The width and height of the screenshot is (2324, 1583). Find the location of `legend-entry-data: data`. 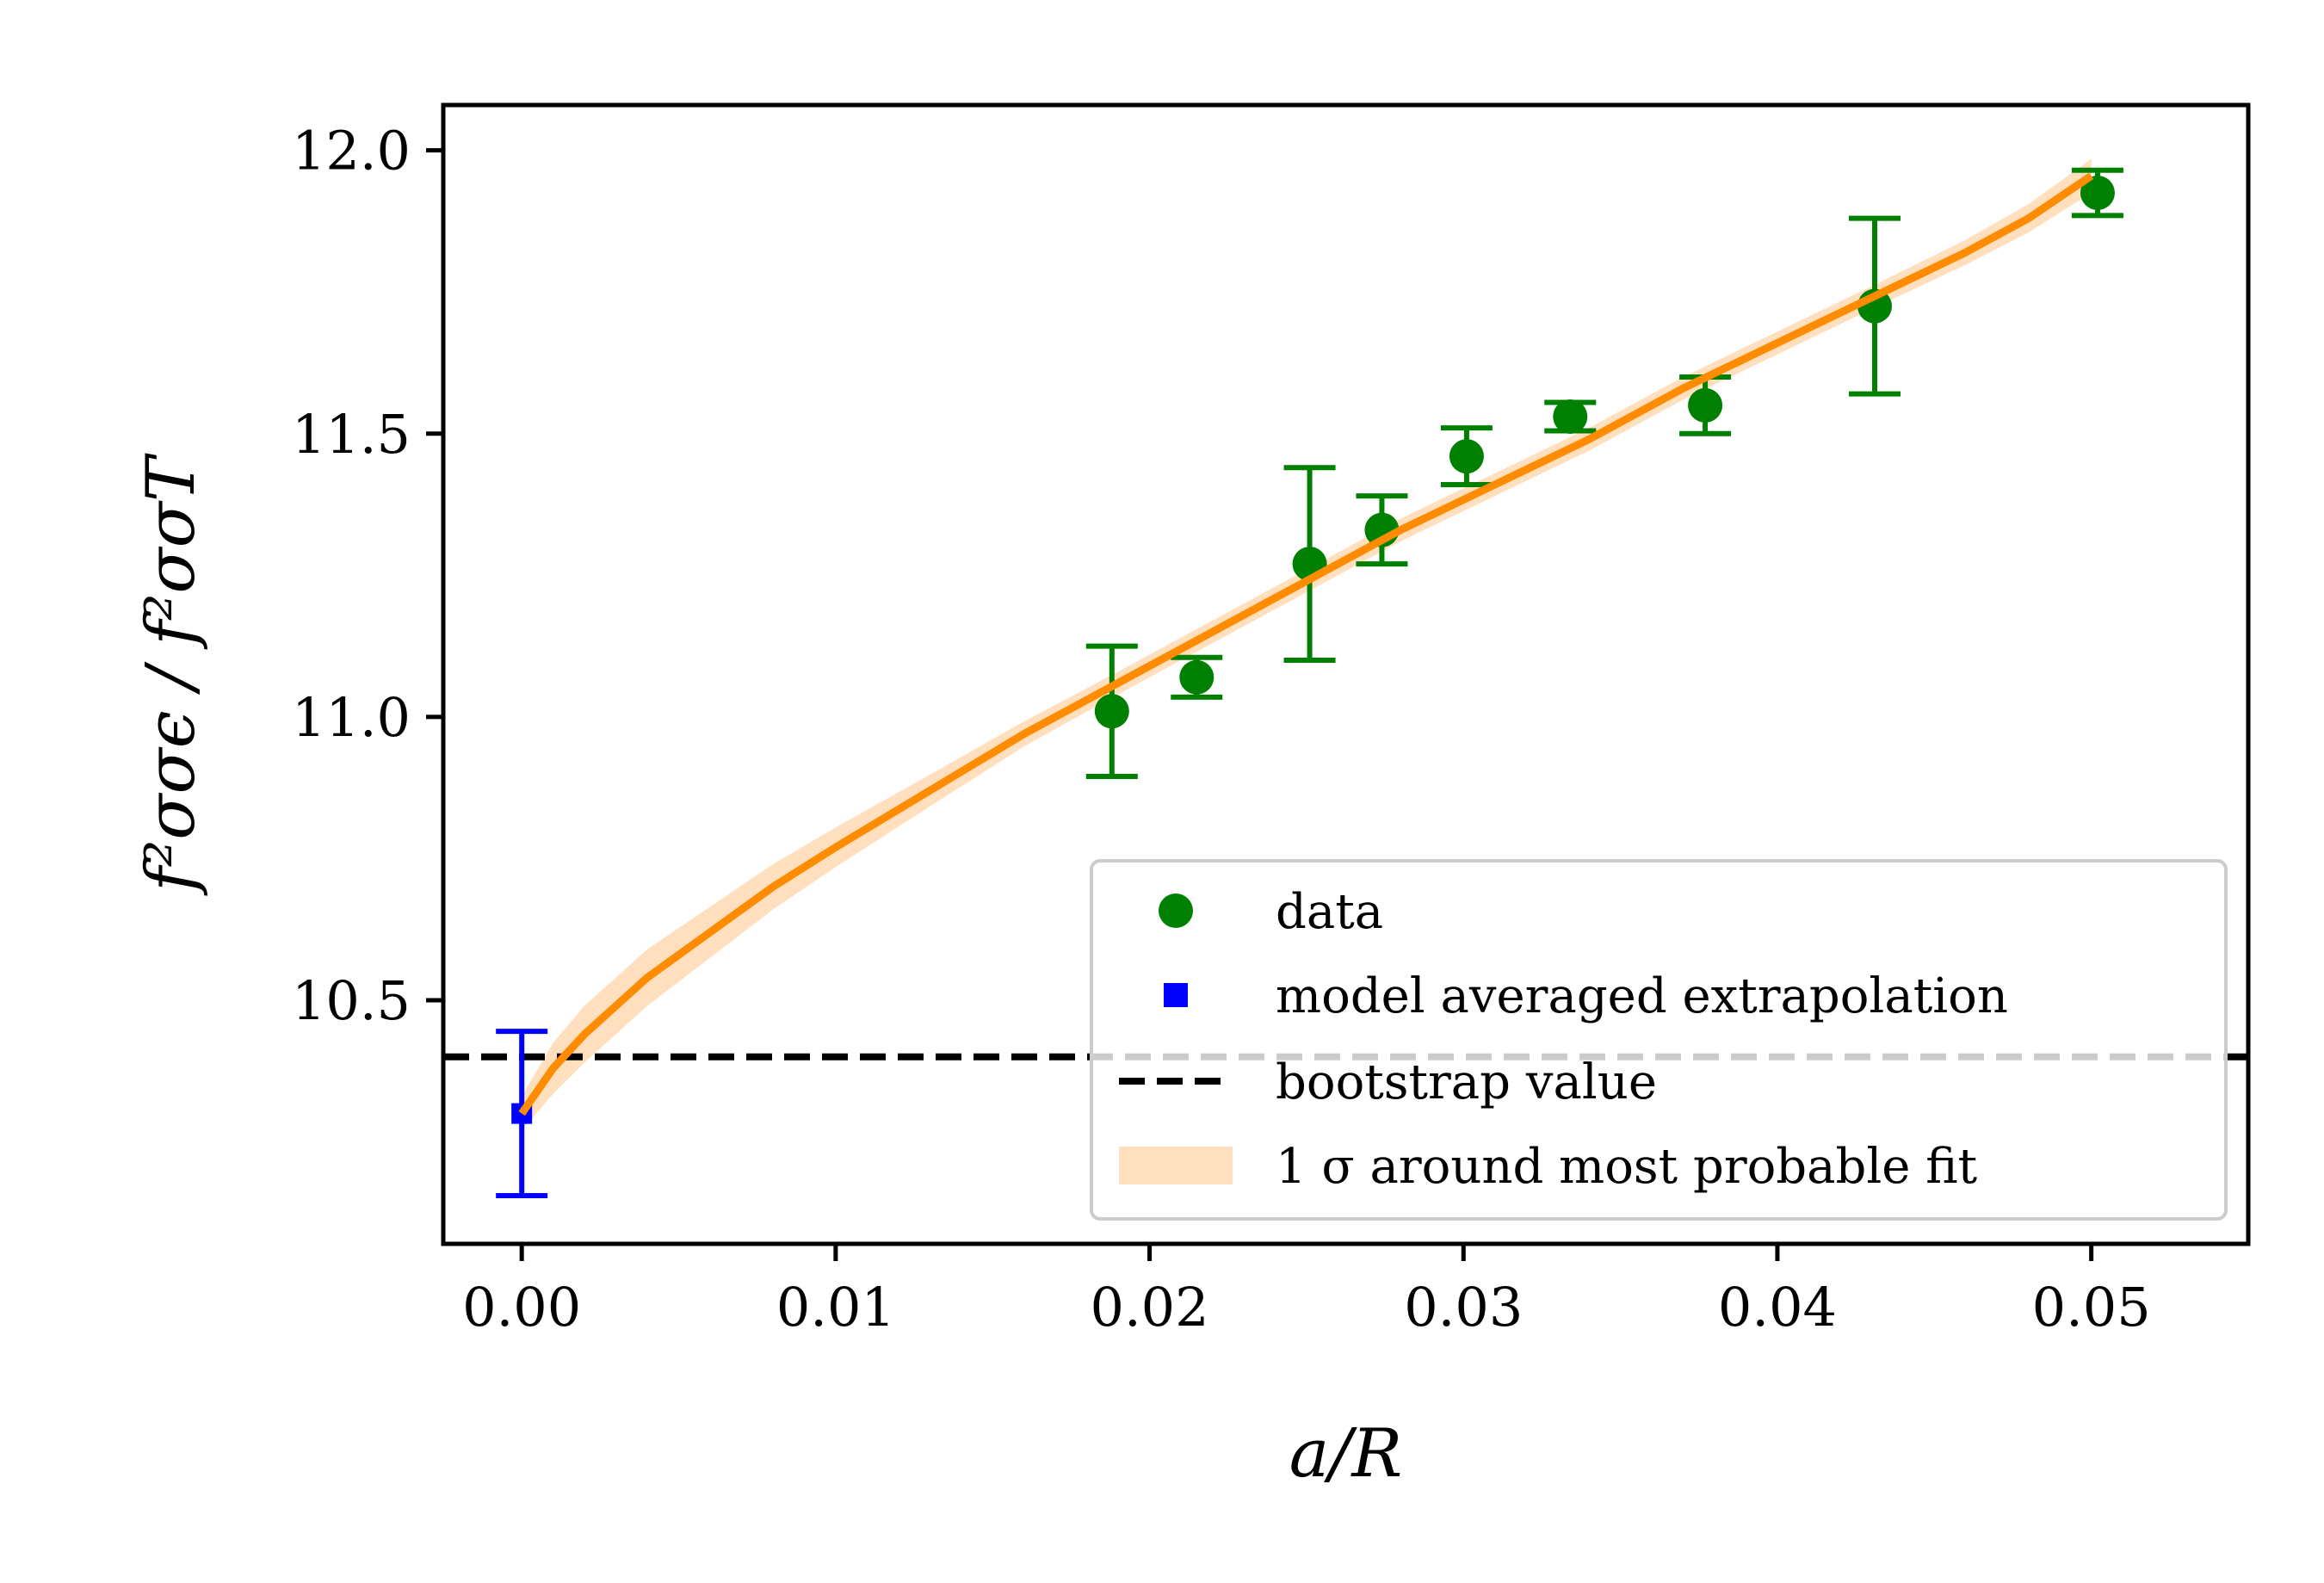

legend-entry-data: data is located at coordinates (1271, 912).